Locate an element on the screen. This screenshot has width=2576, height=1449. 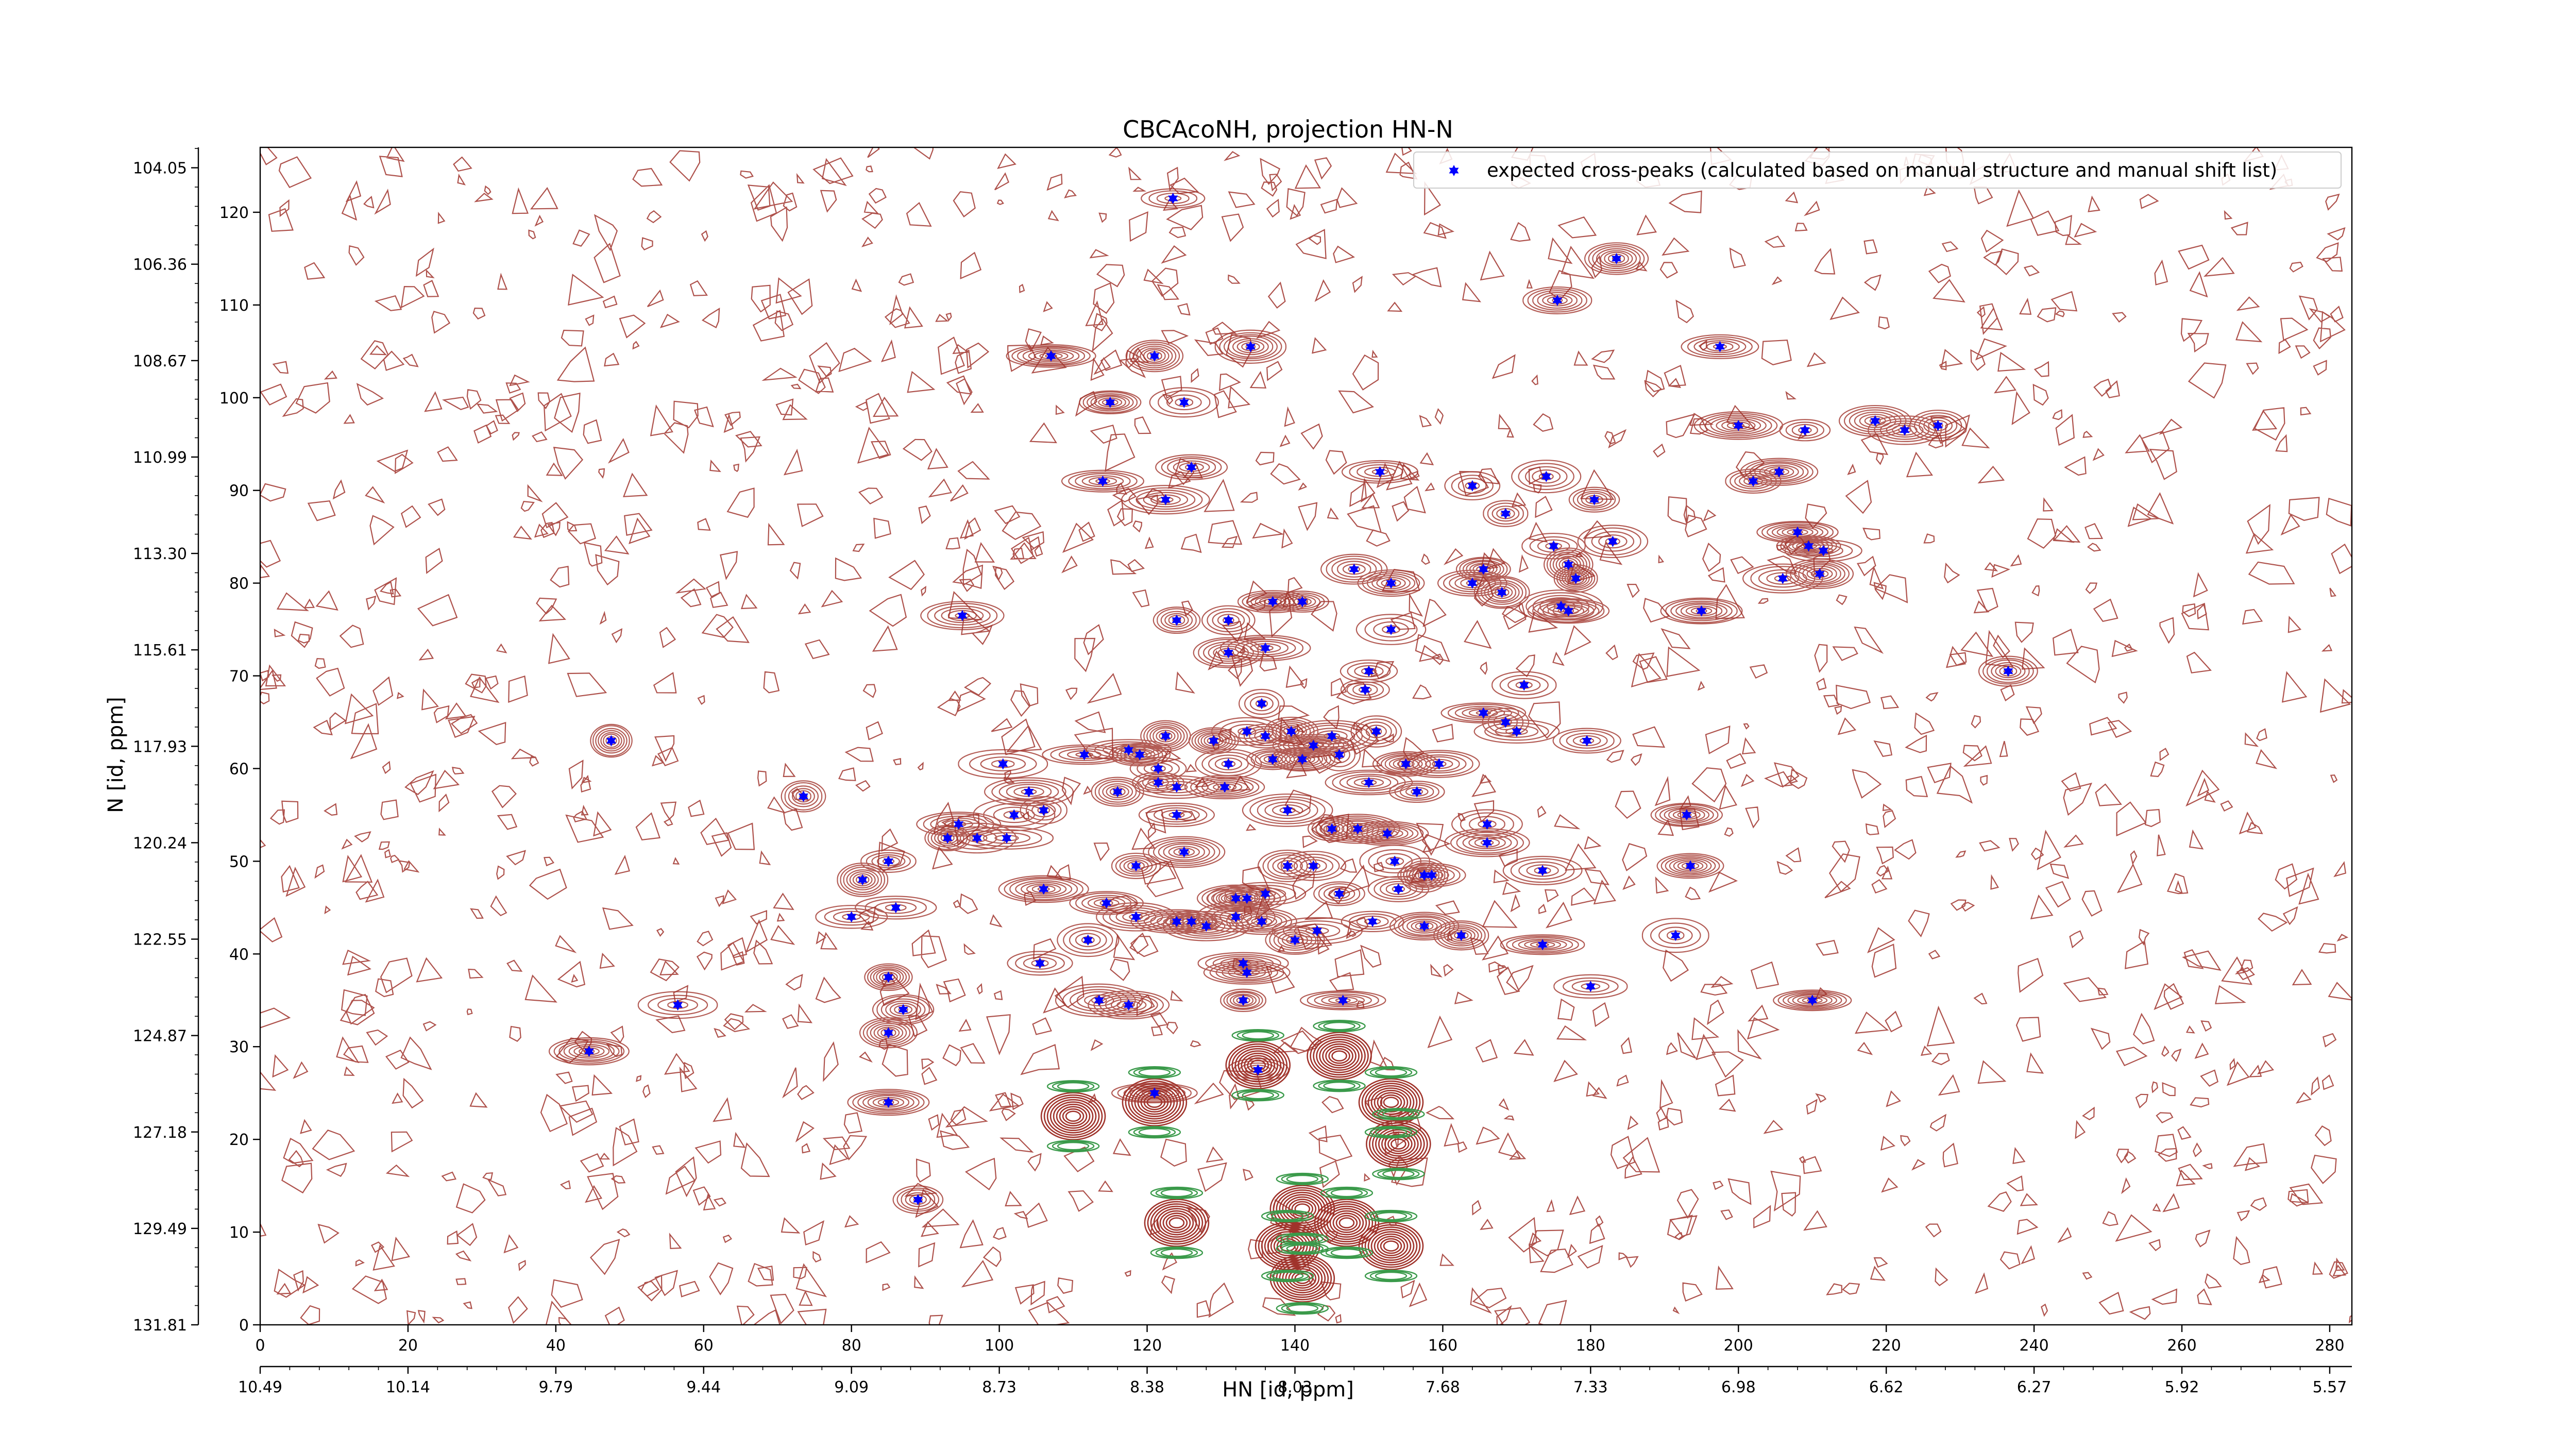
x-tick-label-11: 220 is located at coordinates (1887, 1346).